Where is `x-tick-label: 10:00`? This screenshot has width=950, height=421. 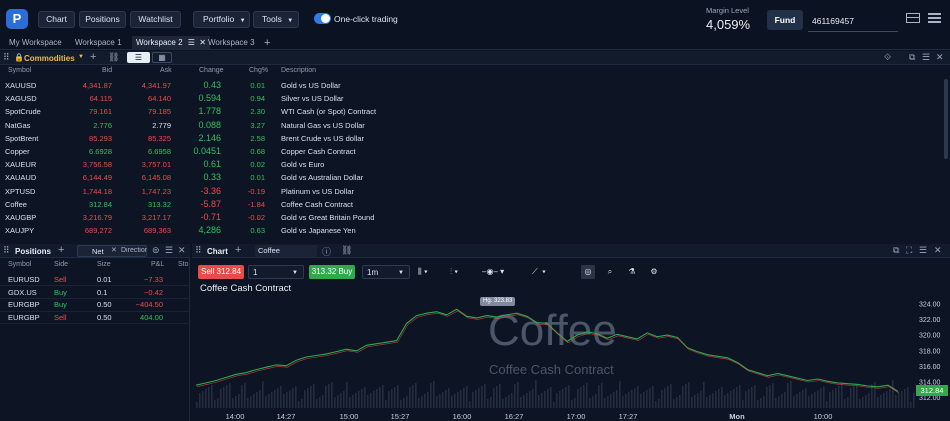 x-tick-label: 10:00 is located at coordinates (823, 416).